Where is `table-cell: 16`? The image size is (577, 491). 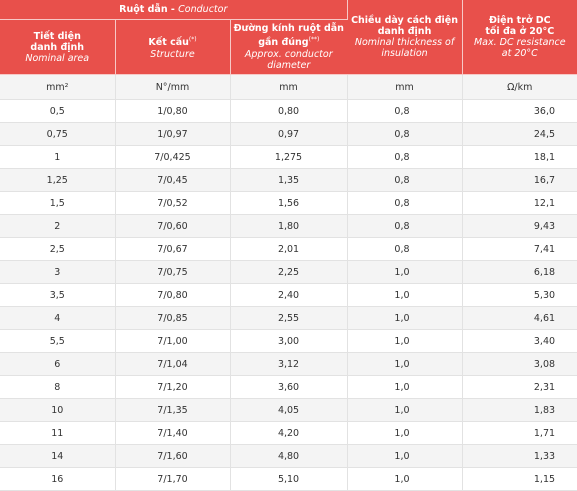
table-cell: 16 is located at coordinates (58, 479).